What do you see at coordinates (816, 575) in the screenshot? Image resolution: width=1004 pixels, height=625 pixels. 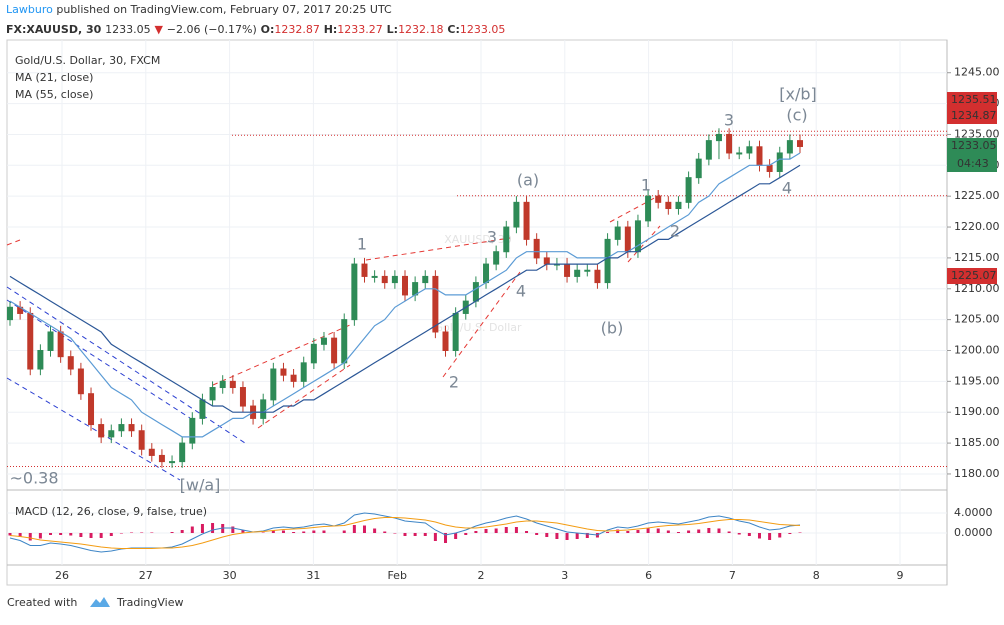 I see `x-tick-label: 8` at bounding box center [816, 575].